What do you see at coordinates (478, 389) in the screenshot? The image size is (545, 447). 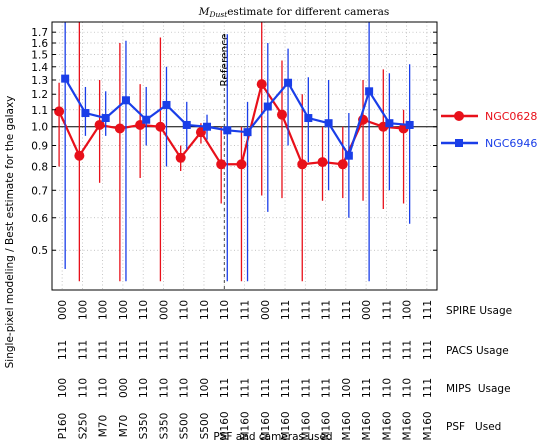 I see `row-label: MIPS Usage` at bounding box center [478, 389].